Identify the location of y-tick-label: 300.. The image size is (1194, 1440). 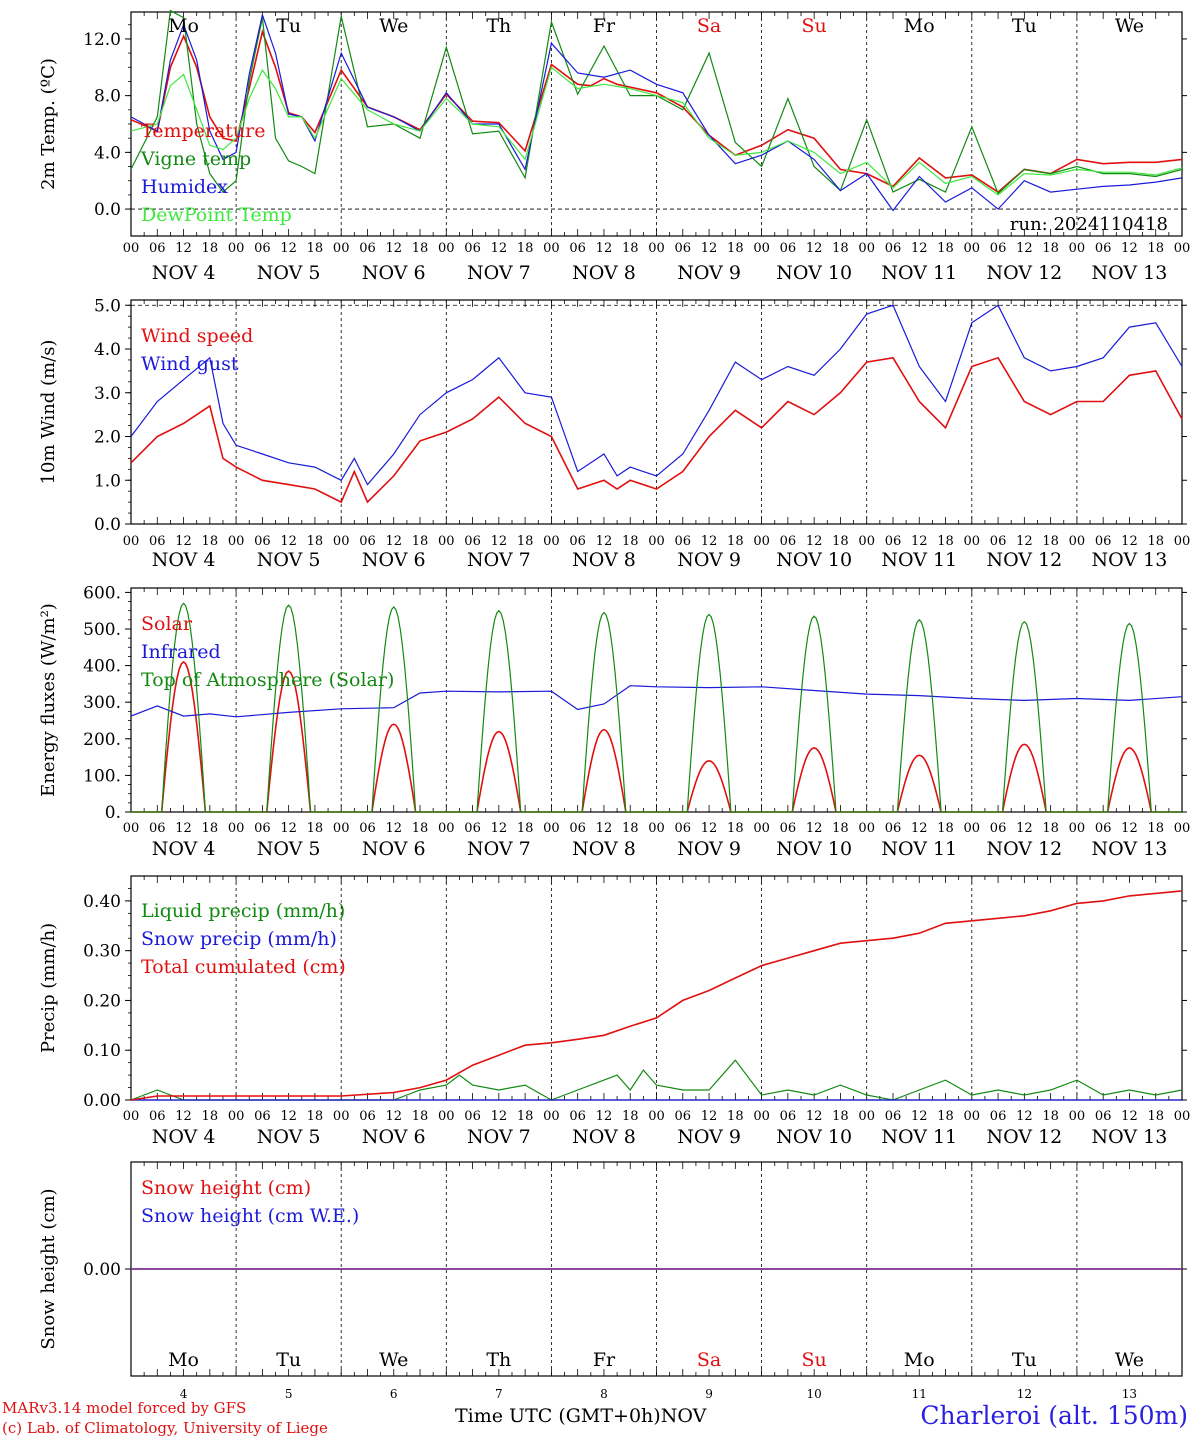
(102, 703).